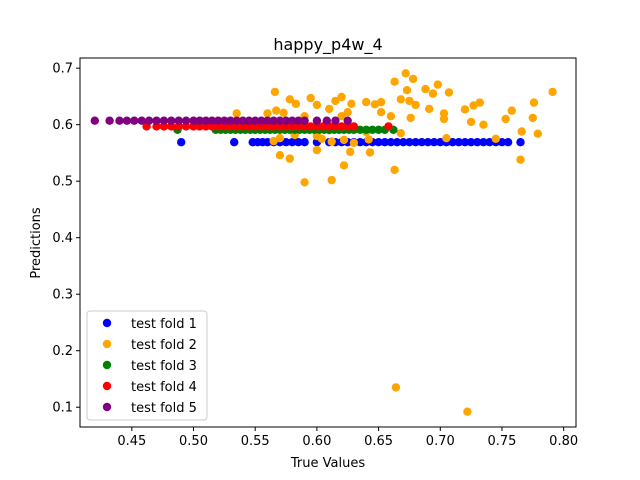  Describe the element at coordinates (501, 441) in the screenshot. I see `x-tick-label: 0.75` at that location.